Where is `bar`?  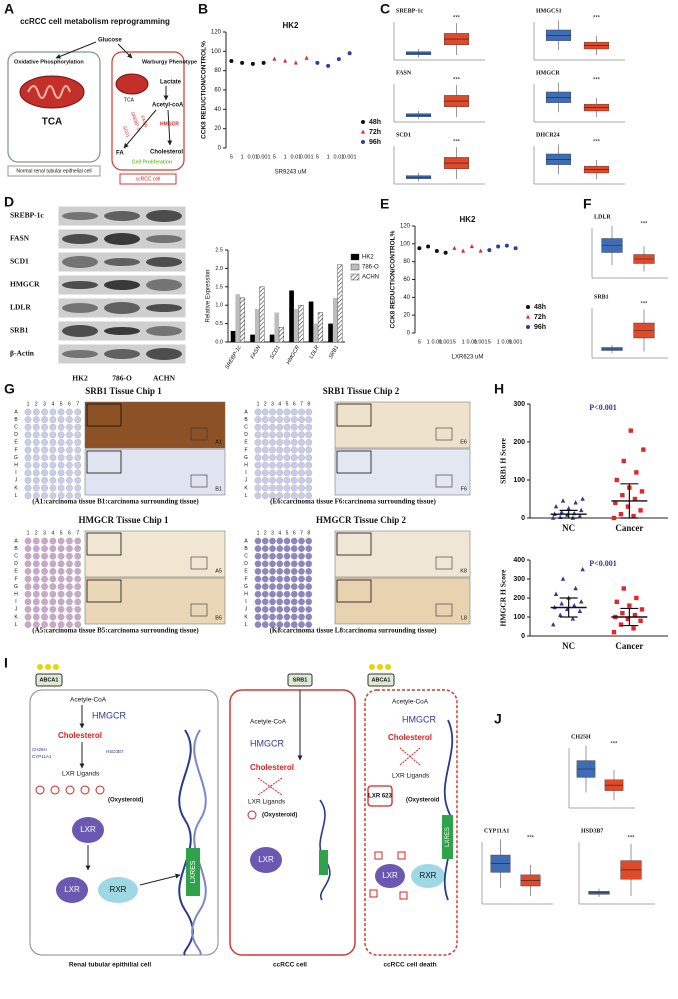 bar is located at coordinates (320, 327).